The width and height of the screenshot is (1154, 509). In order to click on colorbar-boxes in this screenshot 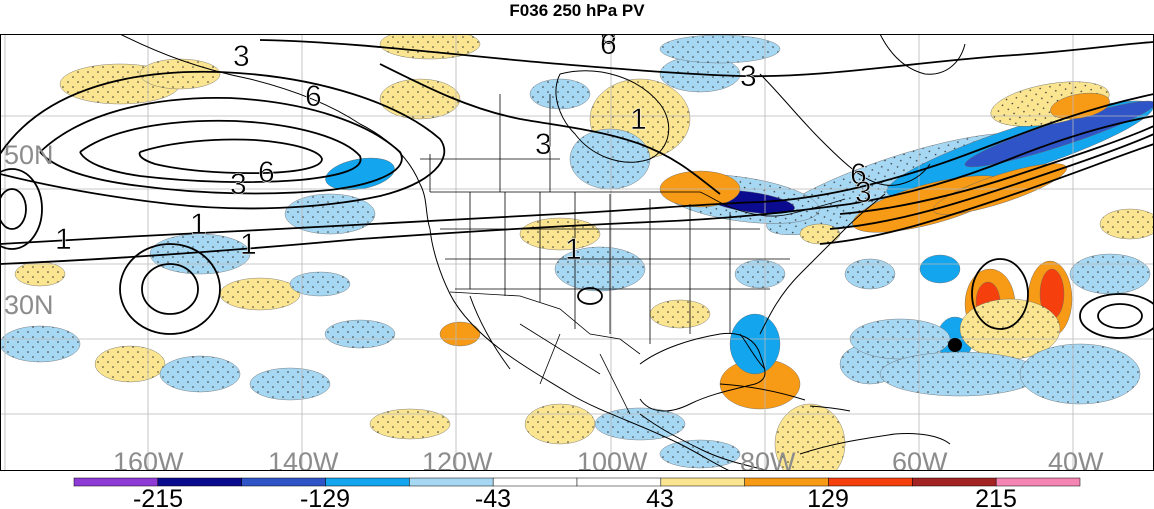, I will do `click(577, 482)`.